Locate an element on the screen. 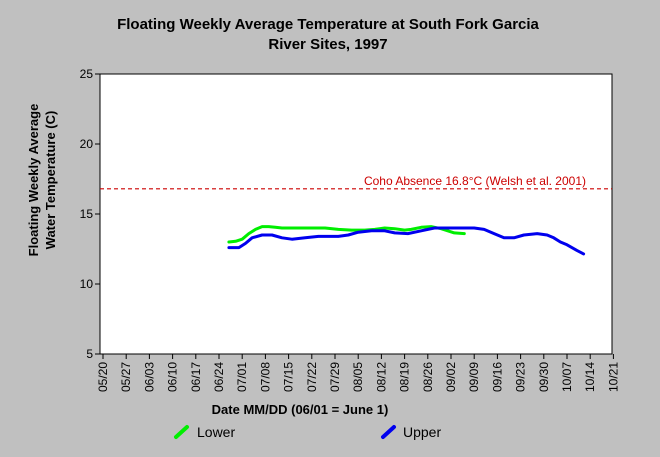  y-axis: 5 10 15 20 25 is located at coordinates (90, 214).